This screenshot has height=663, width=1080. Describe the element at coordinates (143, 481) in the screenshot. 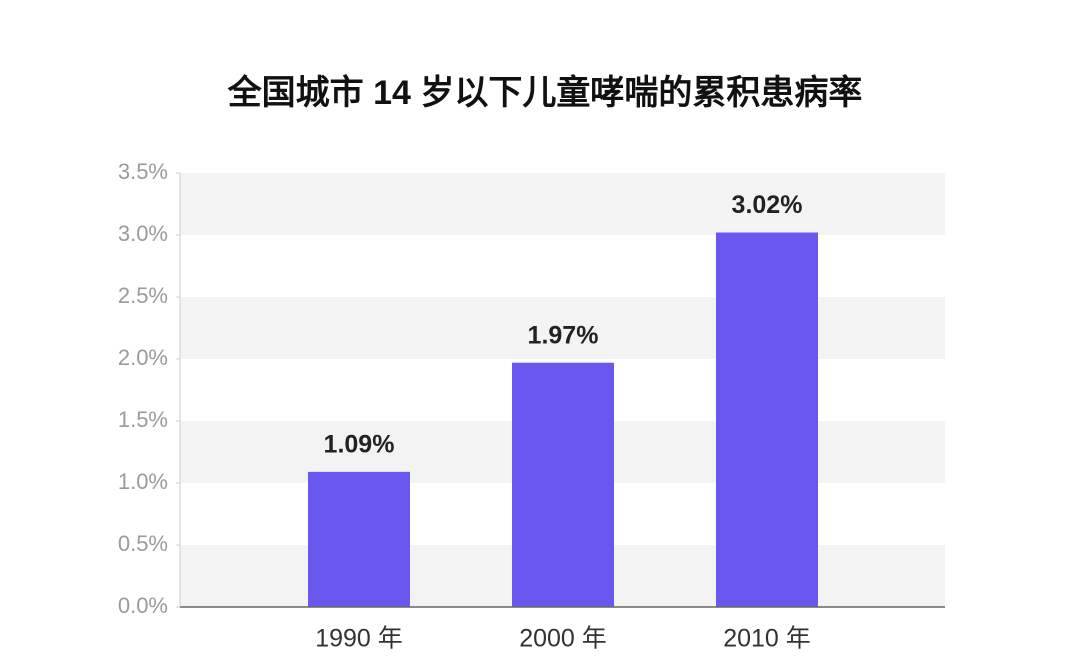

I see `y-tick-label: 1.0%` at that location.